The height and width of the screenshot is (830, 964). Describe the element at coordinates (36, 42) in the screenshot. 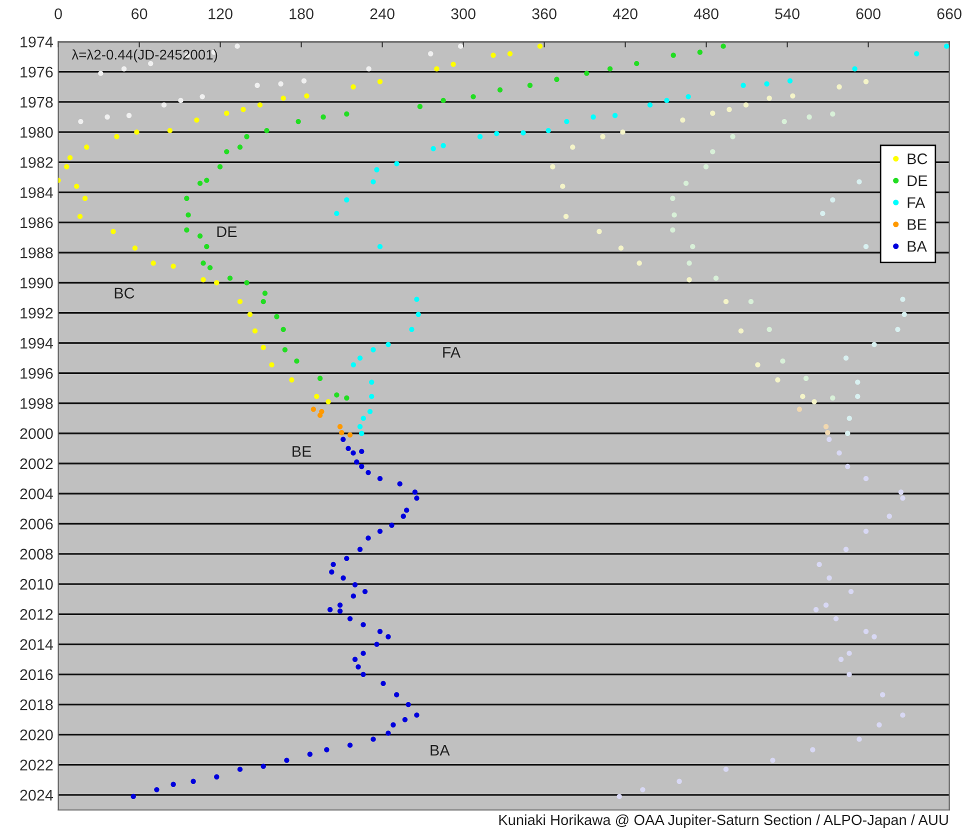

I see `y-tick-label: 1974` at that location.